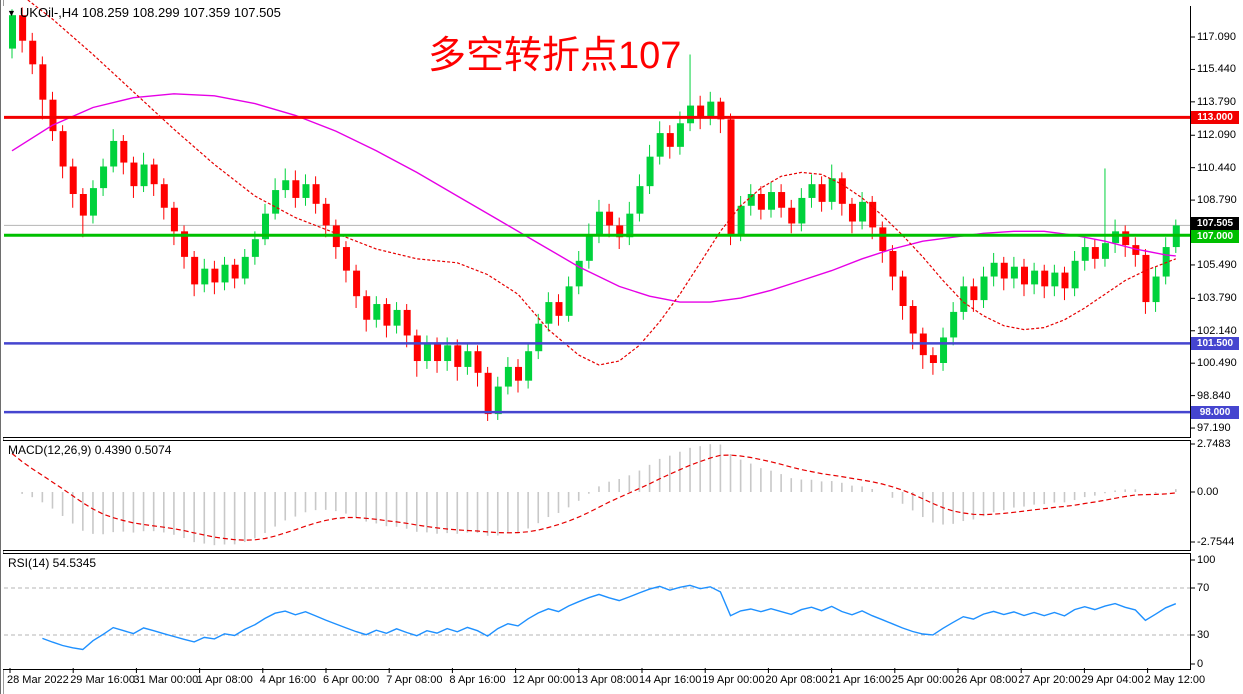 Image resolution: width=1243 pixels, height=694 pixels. What do you see at coordinates (1216, 167) in the screenshot?
I see `price-axis-label: 110.440` at bounding box center [1216, 167].